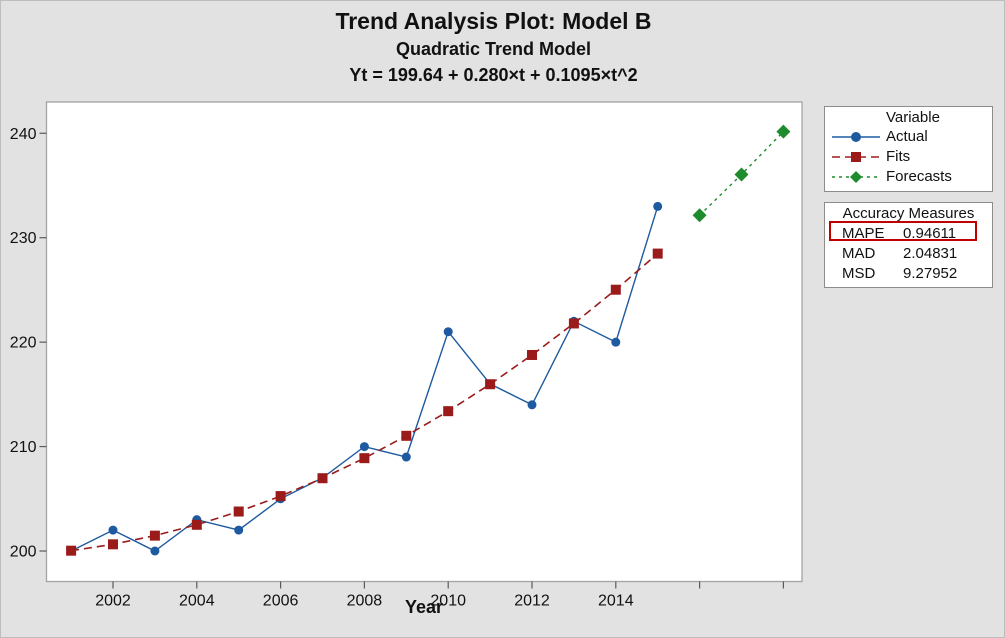 The height and width of the screenshot is (638, 1005). Describe the element at coordinates (23, 552) in the screenshot. I see `y-tick-label: 200` at that location.